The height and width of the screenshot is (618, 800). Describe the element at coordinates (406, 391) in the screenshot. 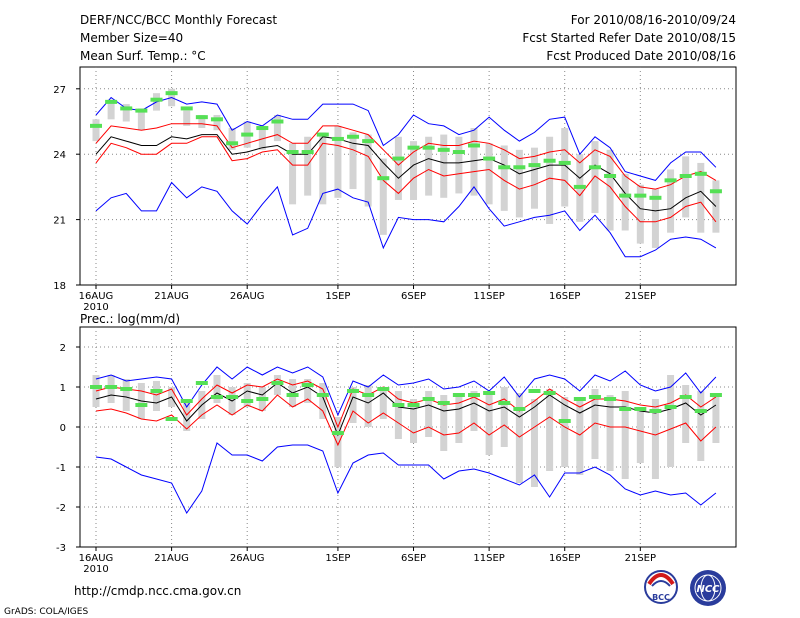

I see `precip-outer-upper-line` at that location.